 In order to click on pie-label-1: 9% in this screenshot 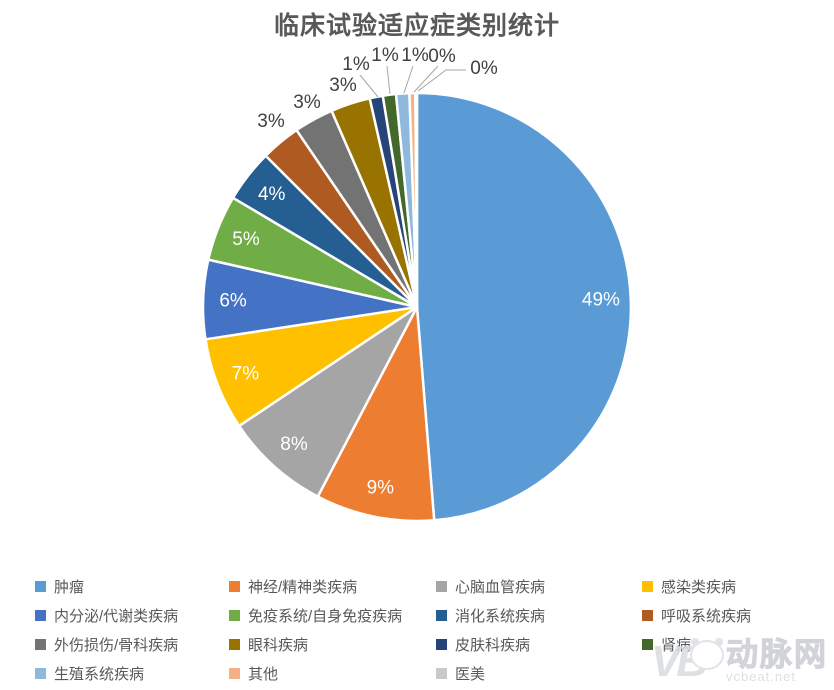, I will do `click(381, 487)`.